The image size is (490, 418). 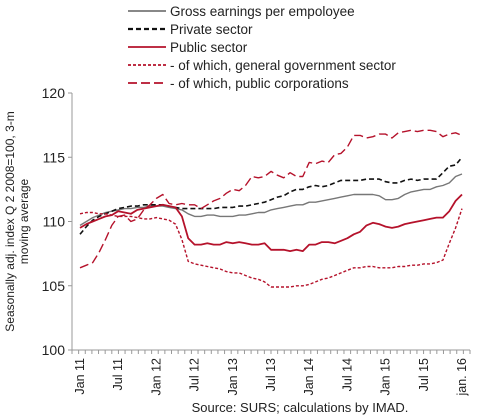 I want to click on y-tick-label: 110, so click(x=54, y=222).